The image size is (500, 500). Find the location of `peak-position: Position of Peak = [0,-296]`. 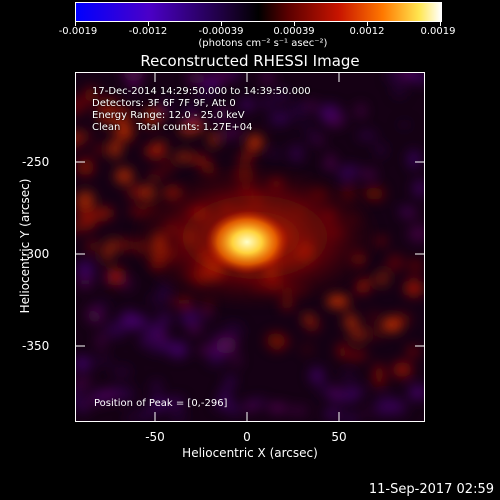

peak-position: Position of Peak = [0,-296] is located at coordinates (161, 403).